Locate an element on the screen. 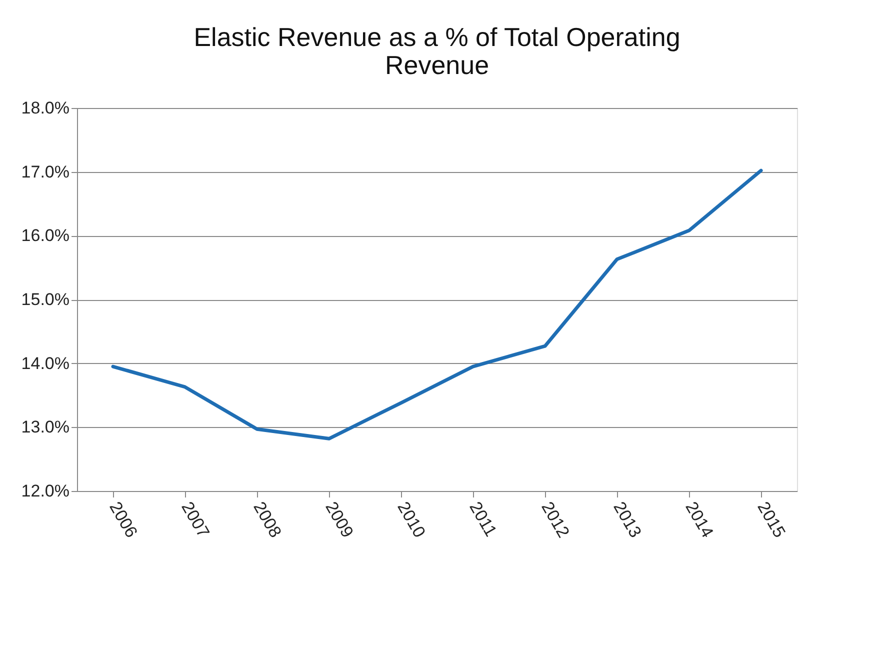 This screenshot has width=887, height=647. y-tick-label: 17.0% is located at coordinates (45, 172).